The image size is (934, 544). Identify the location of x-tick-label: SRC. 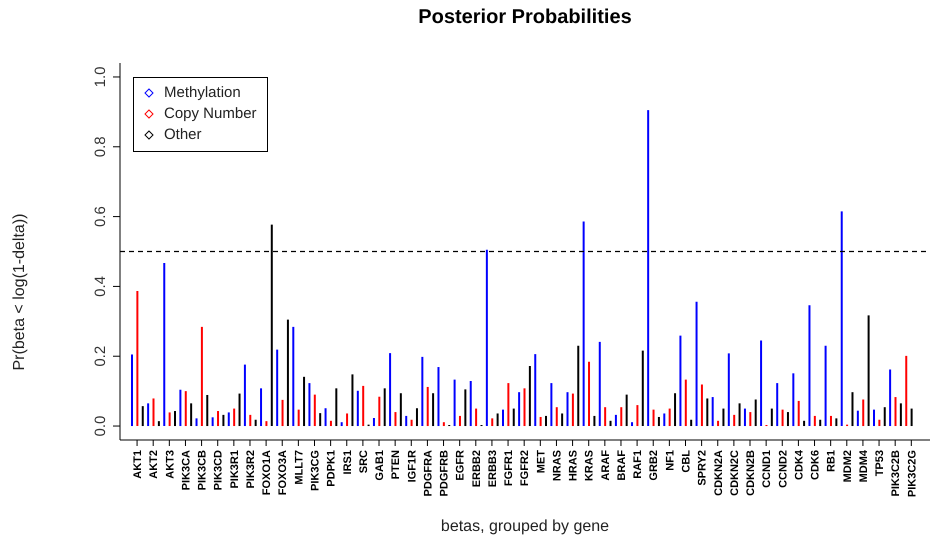
(364, 462).